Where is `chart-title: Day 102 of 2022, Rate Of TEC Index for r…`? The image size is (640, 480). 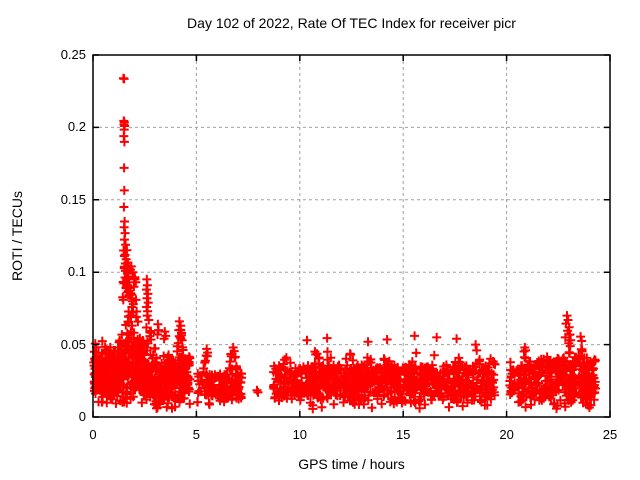 chart-title: Day 102 of 2022, Rate Of TEC Index for r… is located at coordinates (351, 23).